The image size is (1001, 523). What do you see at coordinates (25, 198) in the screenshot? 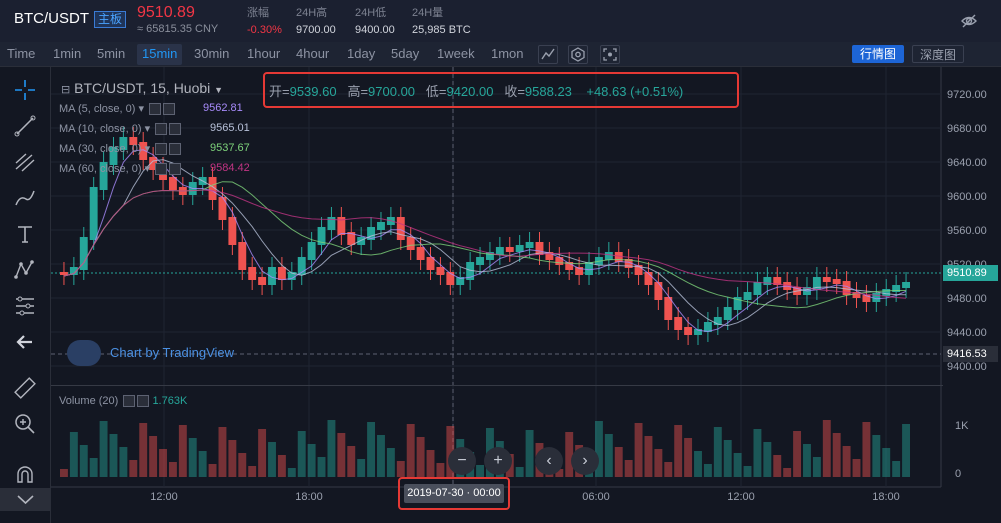
I see `brush-icon` at bounding box center [25, 198].